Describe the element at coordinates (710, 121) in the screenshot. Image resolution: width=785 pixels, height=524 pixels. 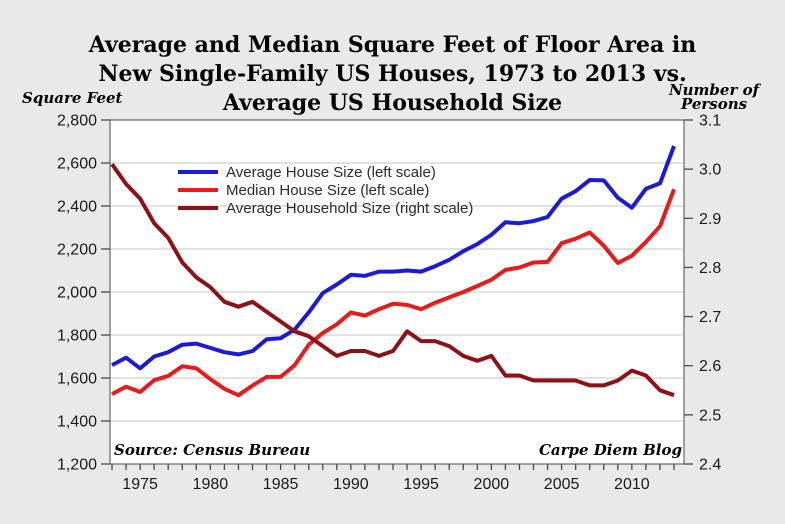
I see `right-tick-label: 3.1` at that location.